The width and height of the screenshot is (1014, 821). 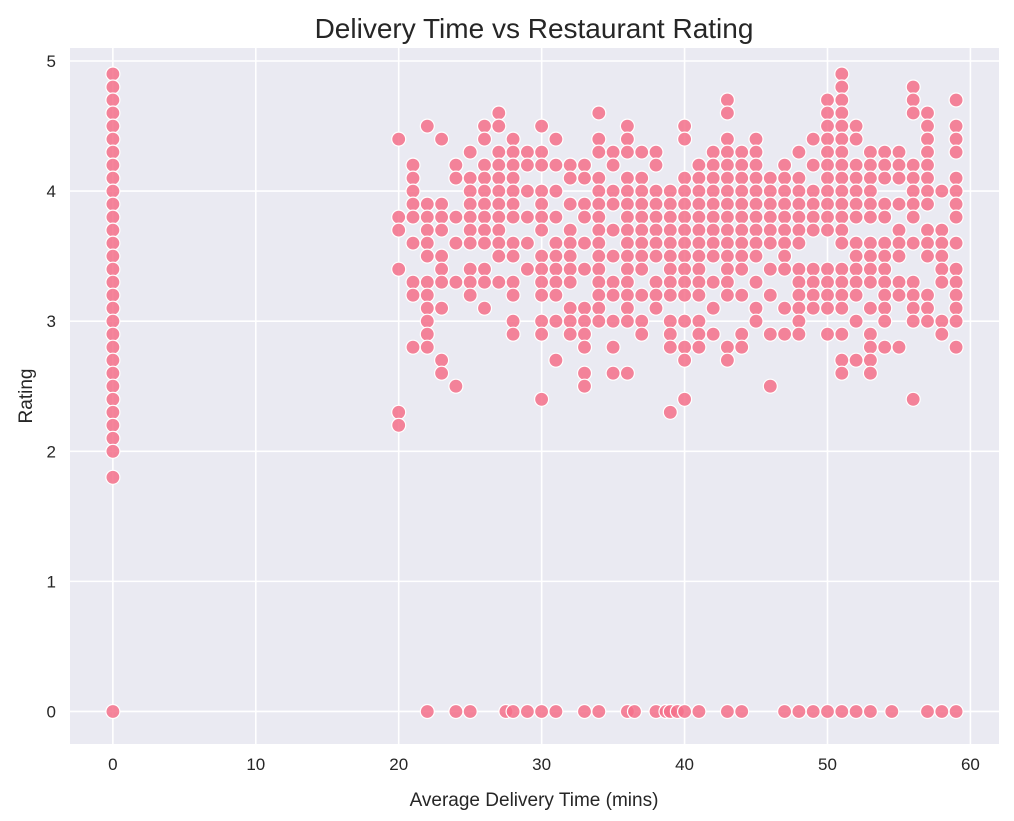 I want to click on x-axis-ticks: 0 10 20 30 40 50 60, so click(x=544, y=764).